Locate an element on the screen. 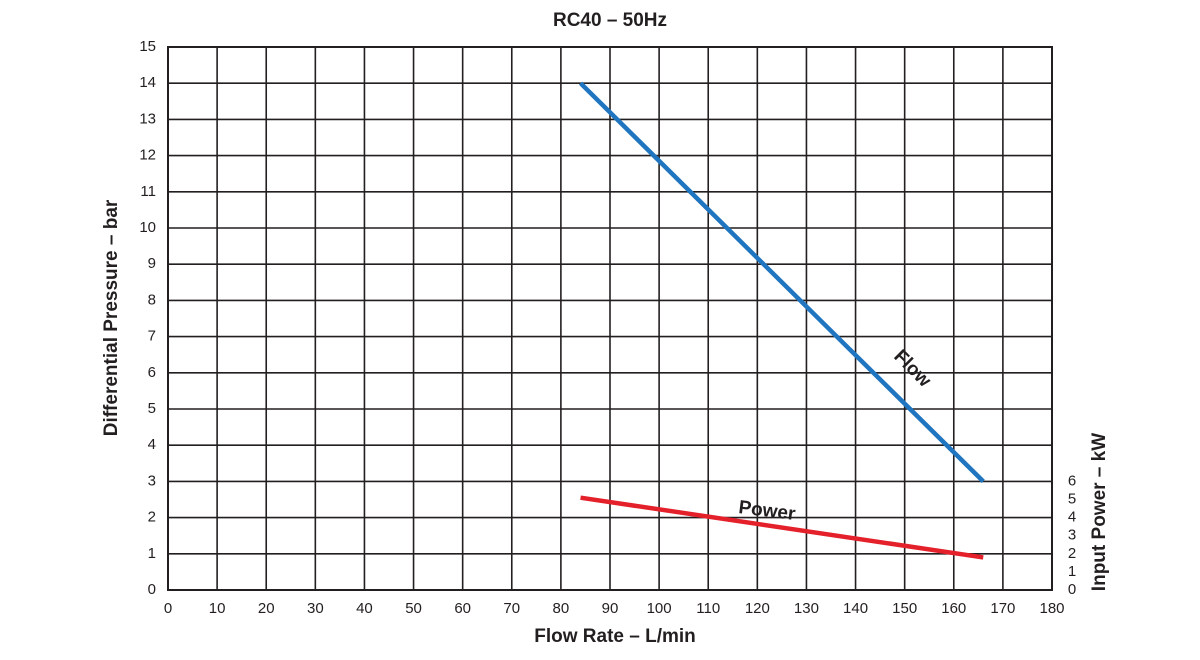 The image size is (1200, 660). y-tick-label: 7 is located at coordinates (152, 336).